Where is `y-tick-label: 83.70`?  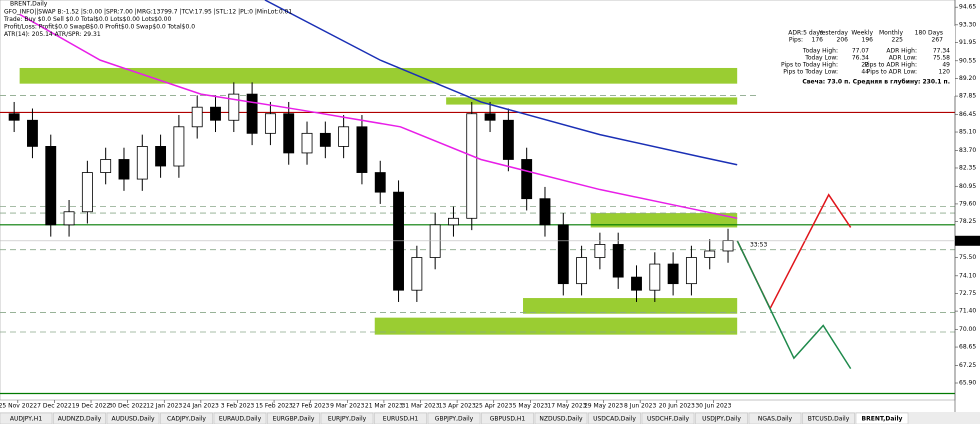 y-tick-label: 83.70 is located at coordinates (967, 150).